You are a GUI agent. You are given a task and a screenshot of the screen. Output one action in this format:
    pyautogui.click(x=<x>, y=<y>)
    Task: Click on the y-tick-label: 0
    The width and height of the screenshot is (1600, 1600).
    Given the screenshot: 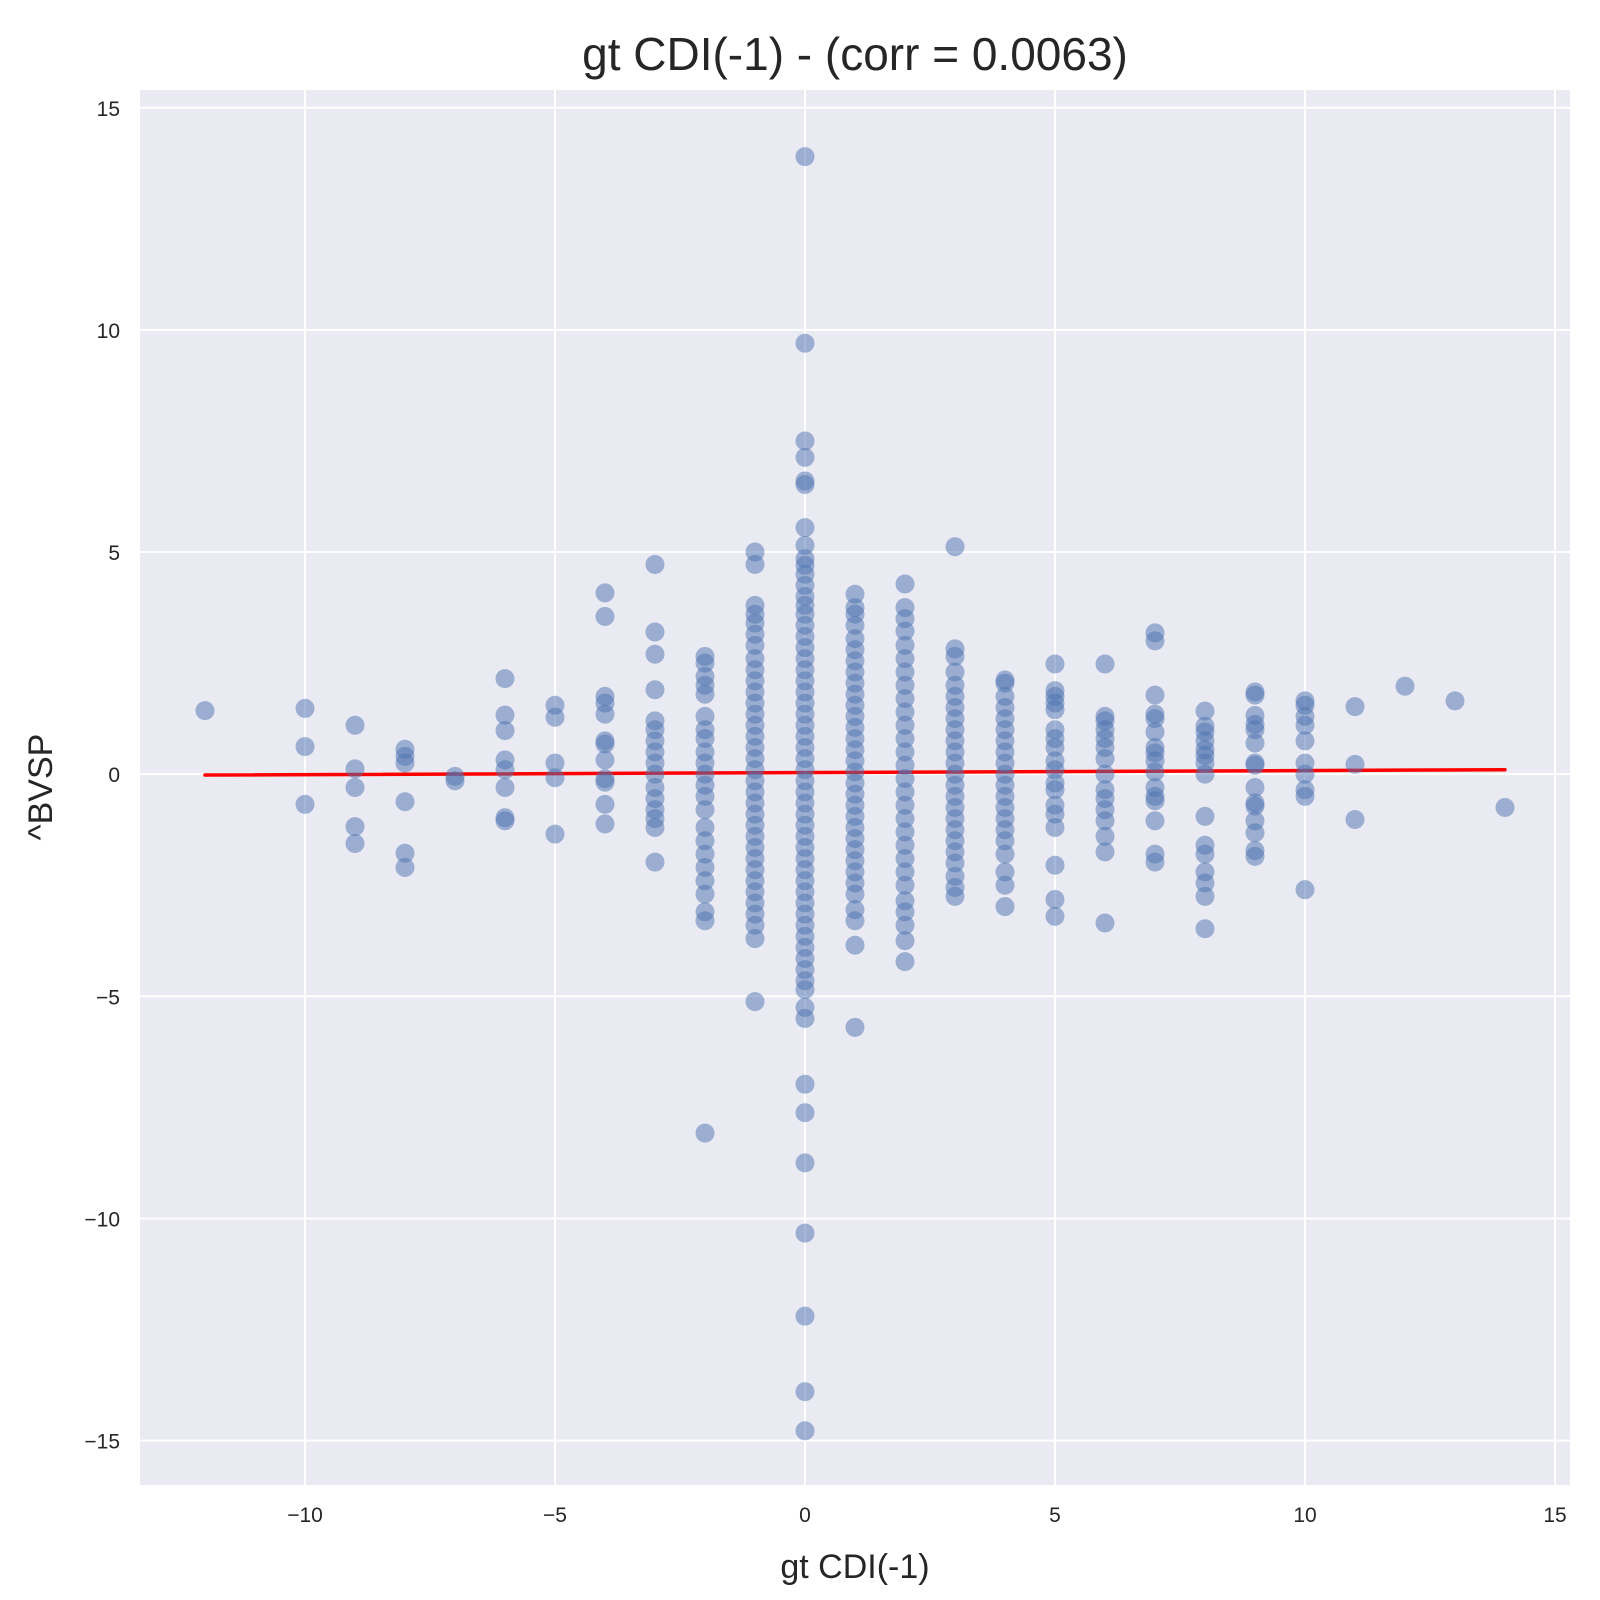 What is the action you would take?
    pyautogui.click(x=114, y=775)
    